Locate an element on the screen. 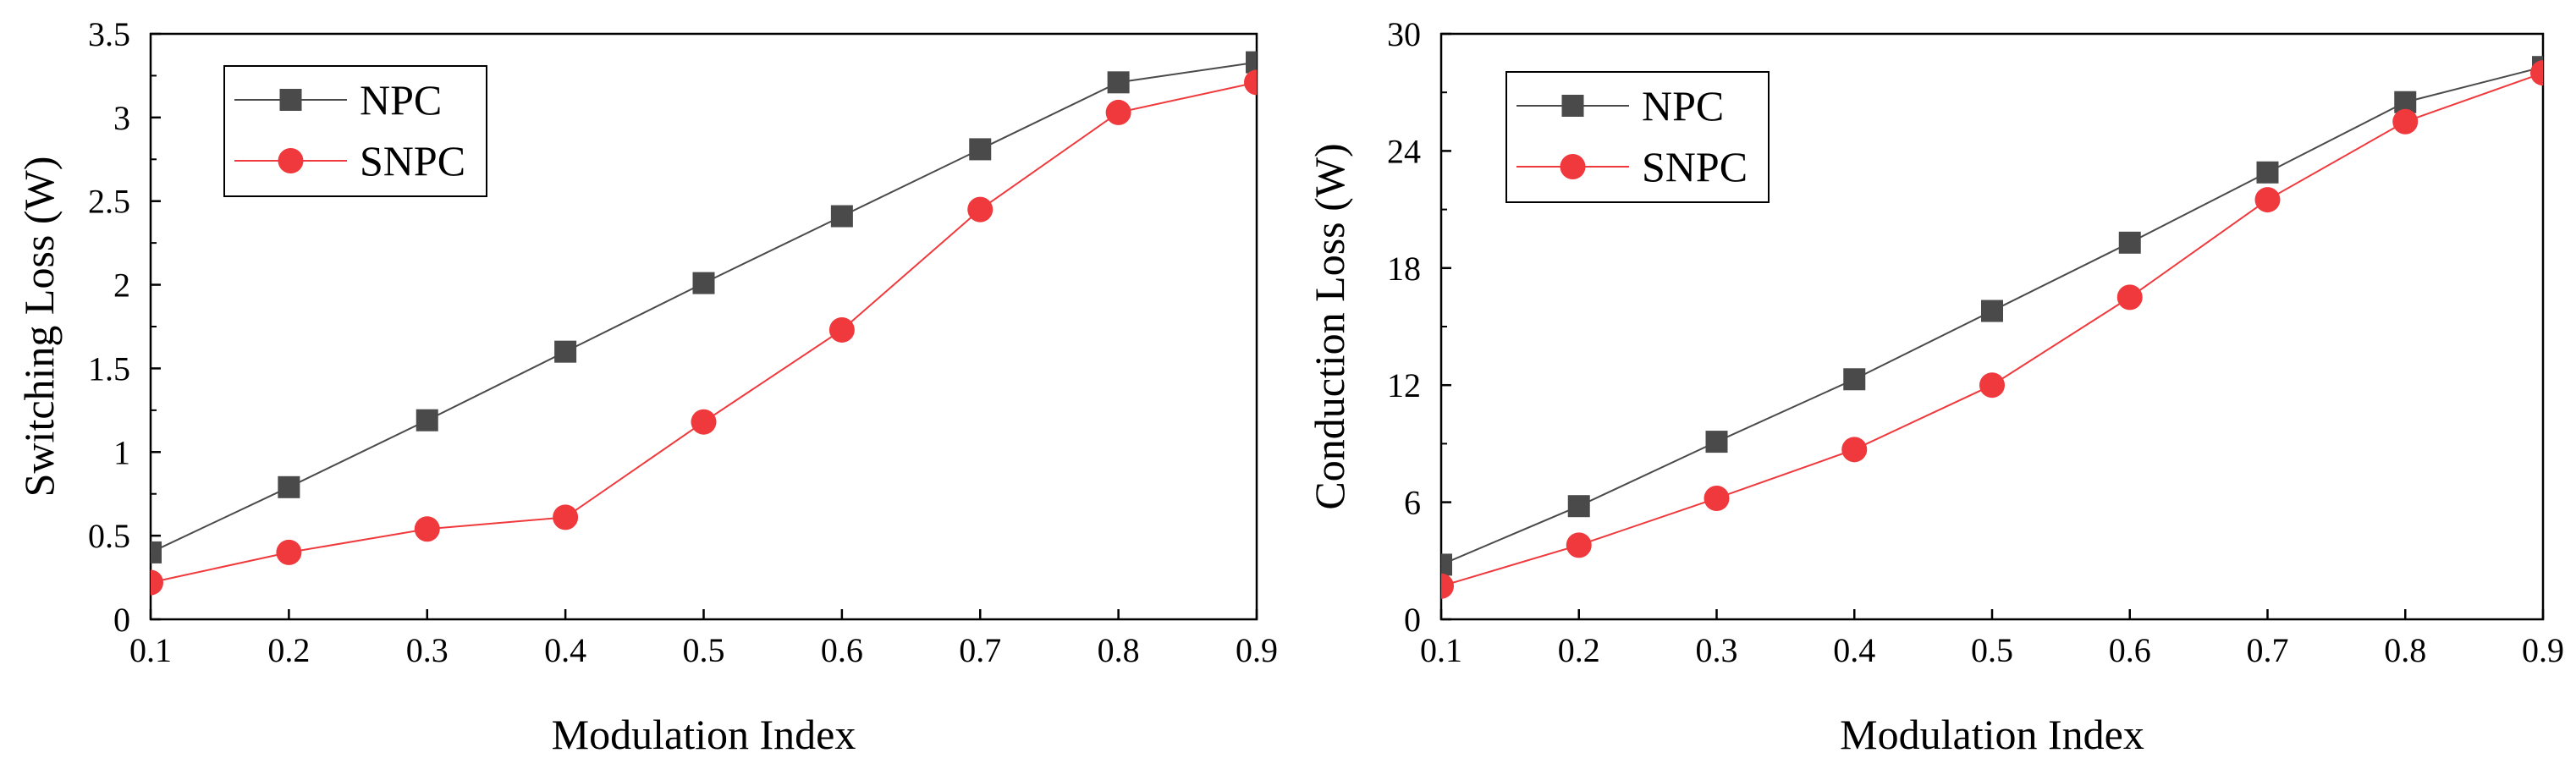 This screenshot has width=2576, height=775. y-tick-label: 12 is located at coordinates (1404, 385).